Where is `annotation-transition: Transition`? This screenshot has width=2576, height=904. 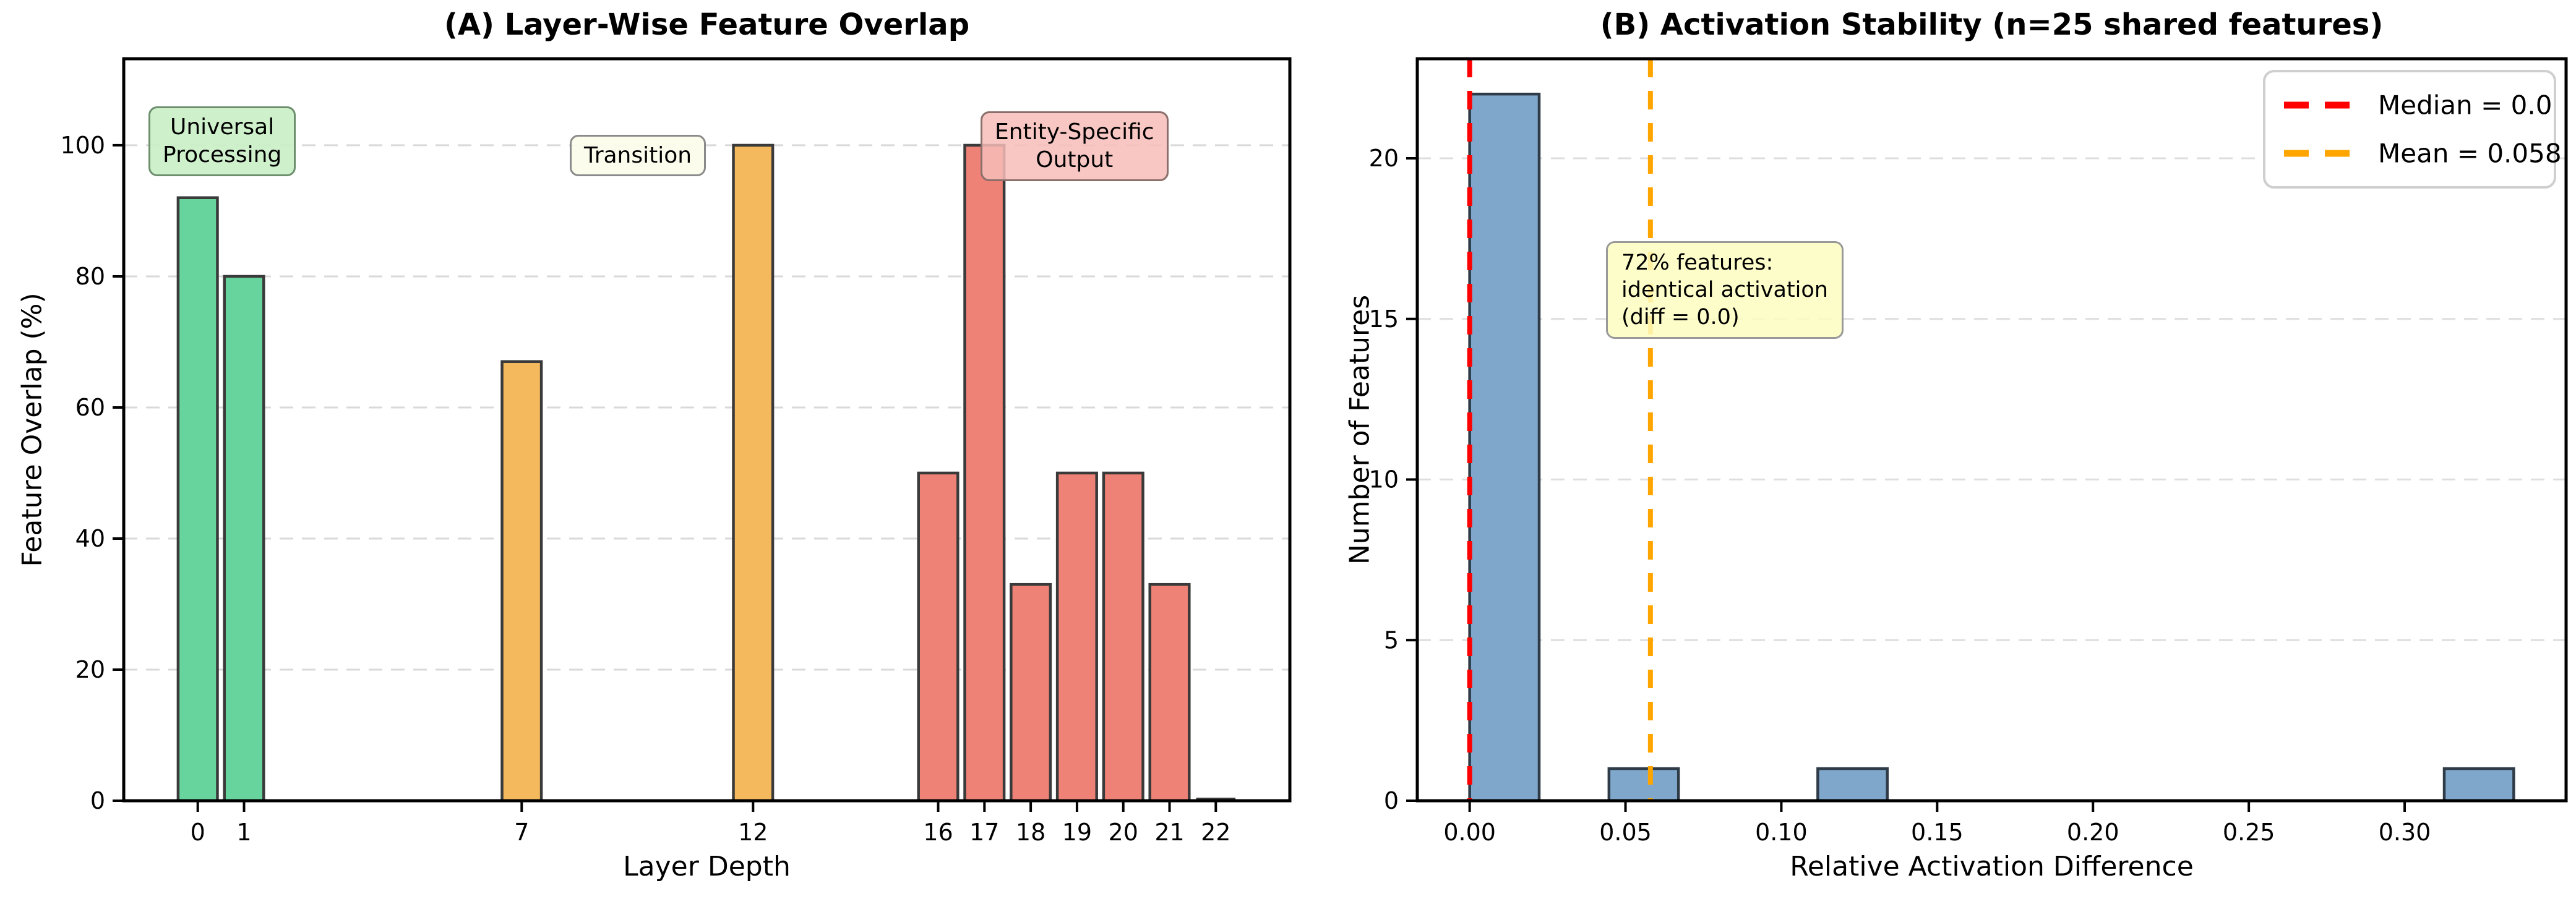
annotation-transition: Transition is located at coordinates (638, 156).